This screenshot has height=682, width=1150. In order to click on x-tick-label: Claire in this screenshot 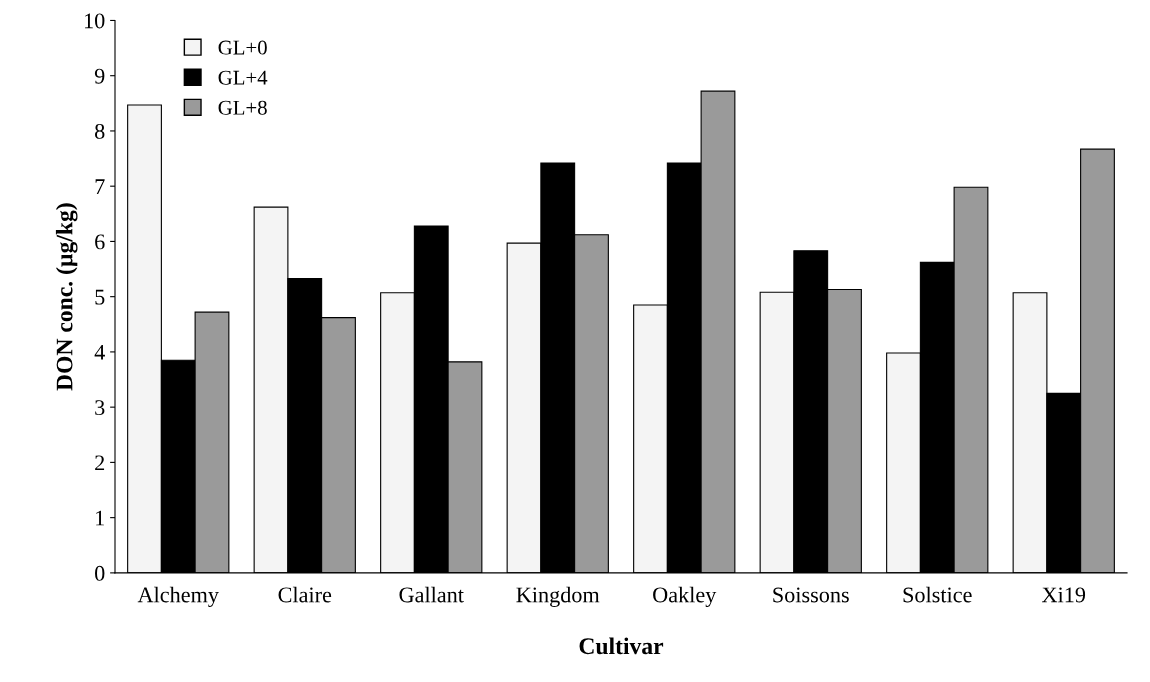, I will do `click(305, 594)`.